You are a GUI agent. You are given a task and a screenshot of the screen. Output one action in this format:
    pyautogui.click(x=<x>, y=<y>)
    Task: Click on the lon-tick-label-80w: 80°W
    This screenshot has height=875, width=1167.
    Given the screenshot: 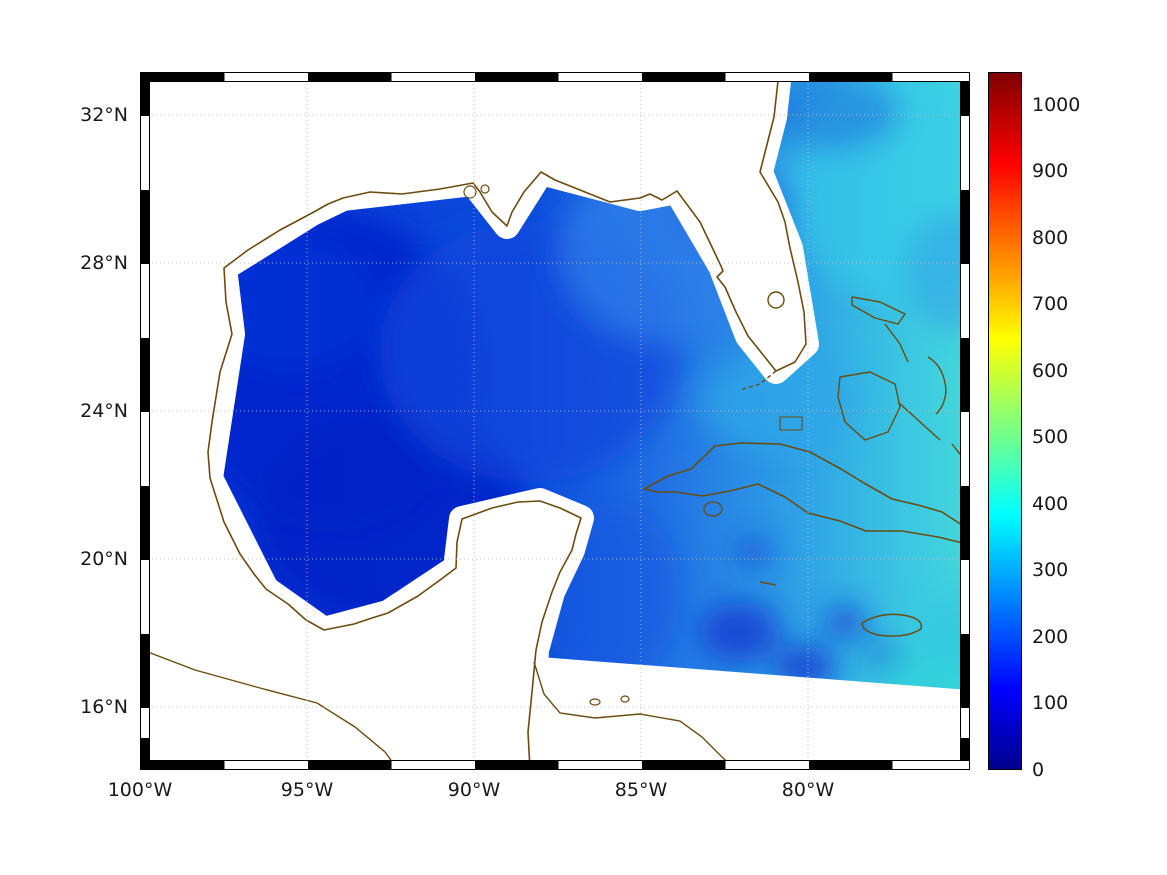 What is the action you would take?
    pyautogui.click(x=808, y=790)
    